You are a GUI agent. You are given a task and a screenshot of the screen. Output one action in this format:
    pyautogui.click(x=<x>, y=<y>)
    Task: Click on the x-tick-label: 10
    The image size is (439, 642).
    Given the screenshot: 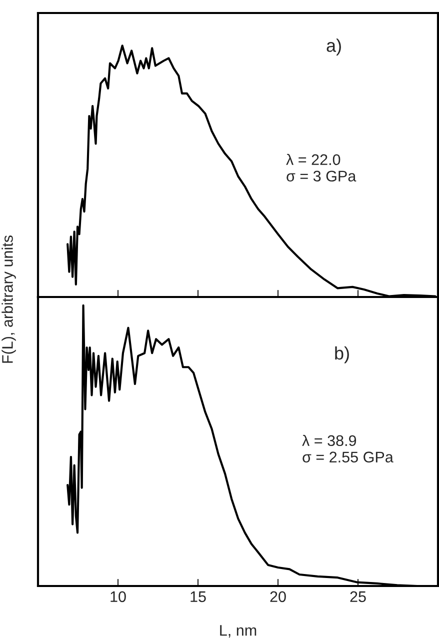 What is the action you would take?
    pyautogui.click(x=118, y=596)
    